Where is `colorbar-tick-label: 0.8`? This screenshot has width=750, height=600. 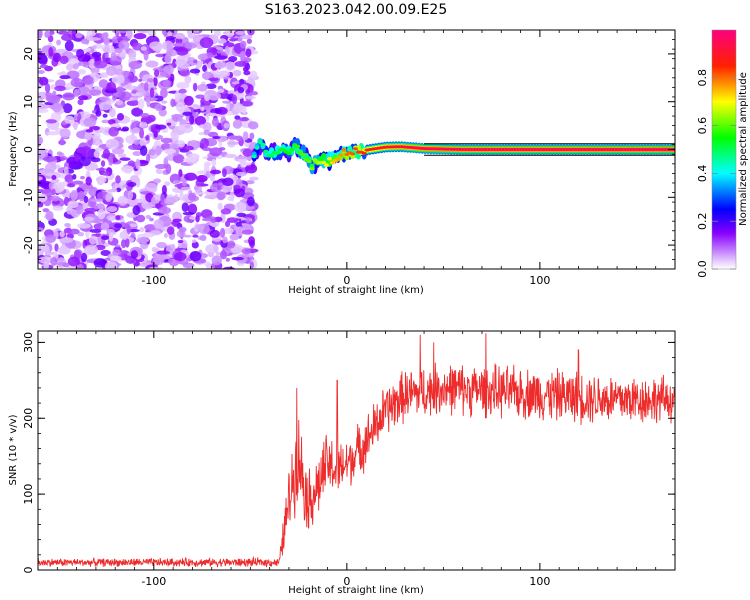 colorbar-tick-label: 0.8 is located at coordinates (702, 78).